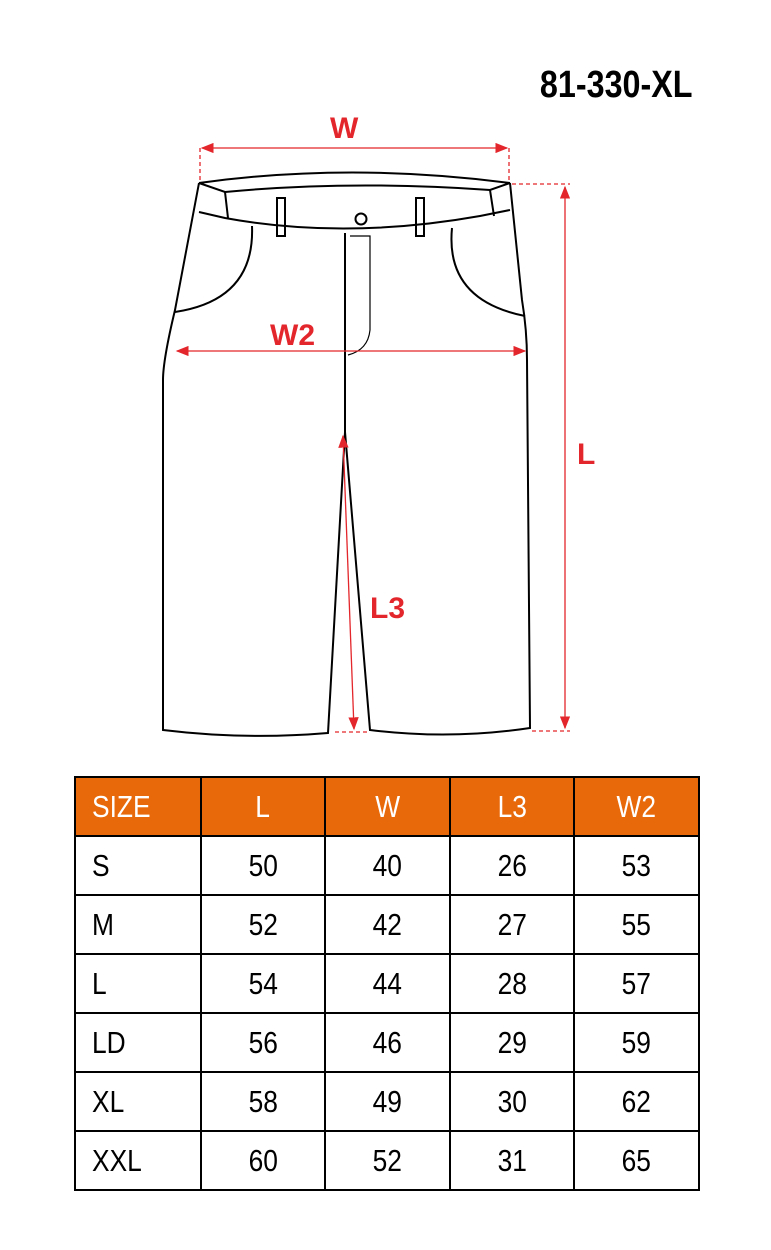  What do you see at coordinates (512, 924) in the screenshot?
I see `table-cell: 27` at bounding box center [512, 924].